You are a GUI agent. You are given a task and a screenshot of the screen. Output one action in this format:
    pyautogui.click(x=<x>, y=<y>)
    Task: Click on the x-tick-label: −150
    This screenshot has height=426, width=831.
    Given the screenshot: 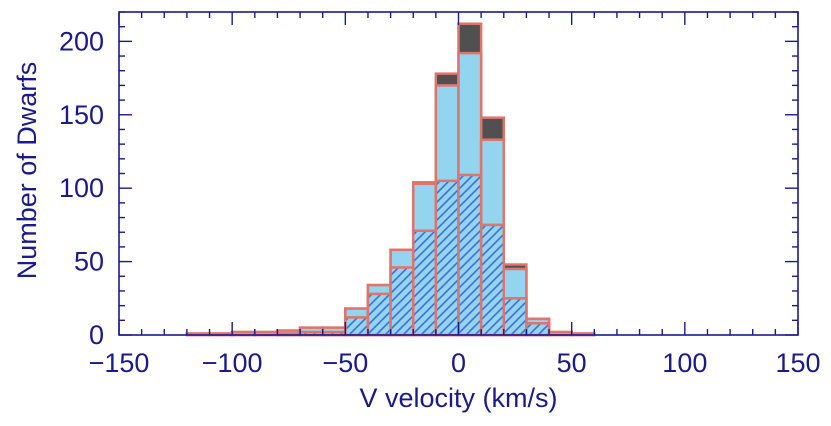 What is the action you would take?
    pyautogui.click(x=119, y=363)
    